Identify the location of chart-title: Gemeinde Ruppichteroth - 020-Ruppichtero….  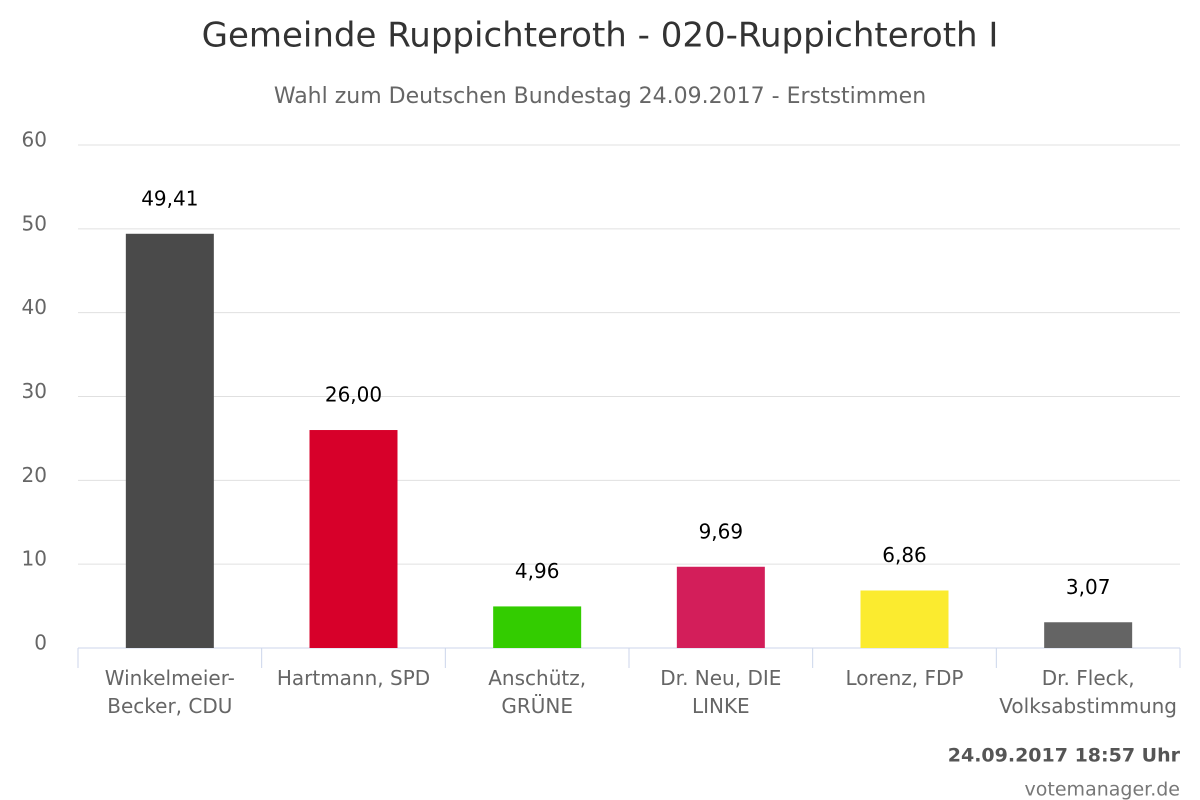
(600, 36).